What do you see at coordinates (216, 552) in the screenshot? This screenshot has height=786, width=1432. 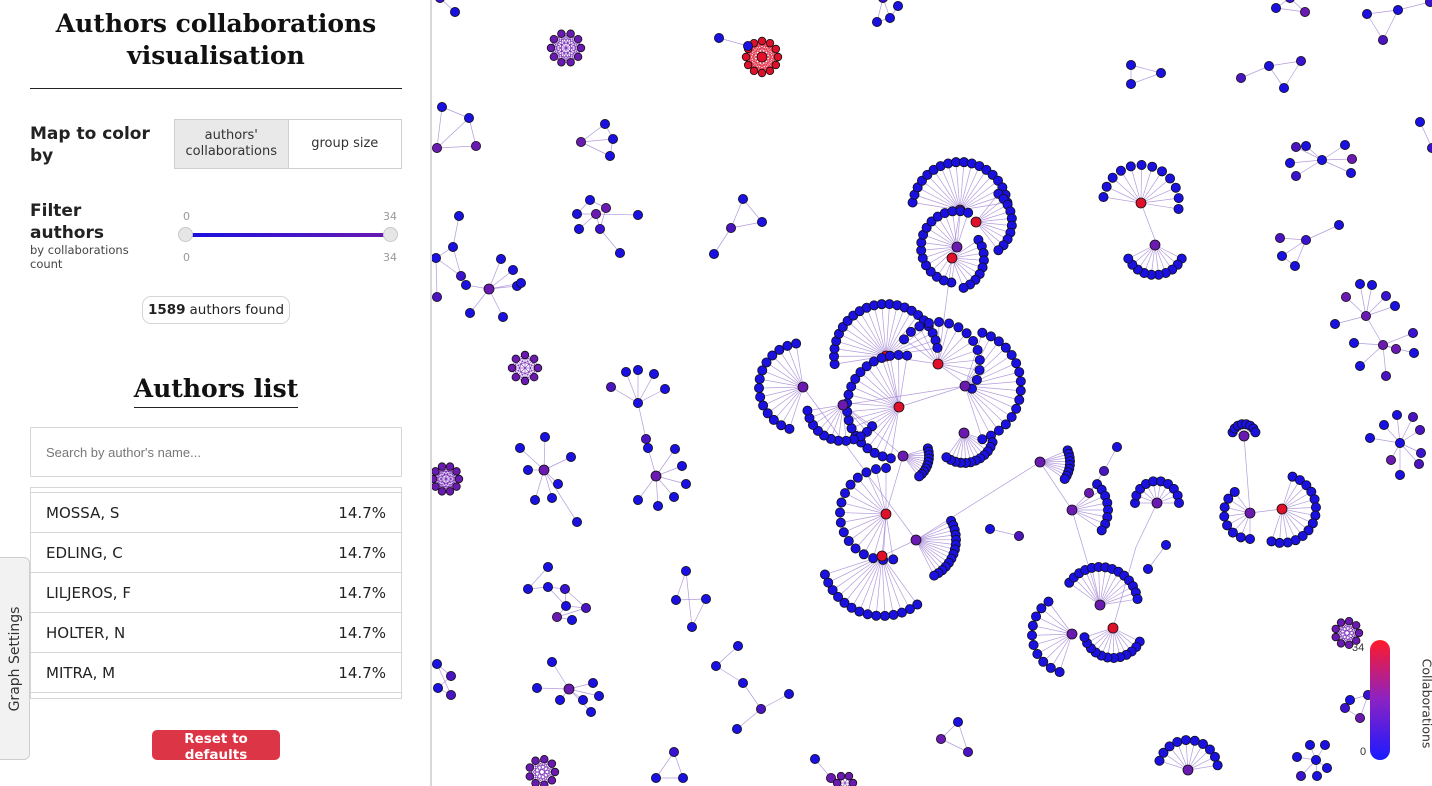 I see `author-row: EDLING, C 14.7%` at bounding box center [216, 552].